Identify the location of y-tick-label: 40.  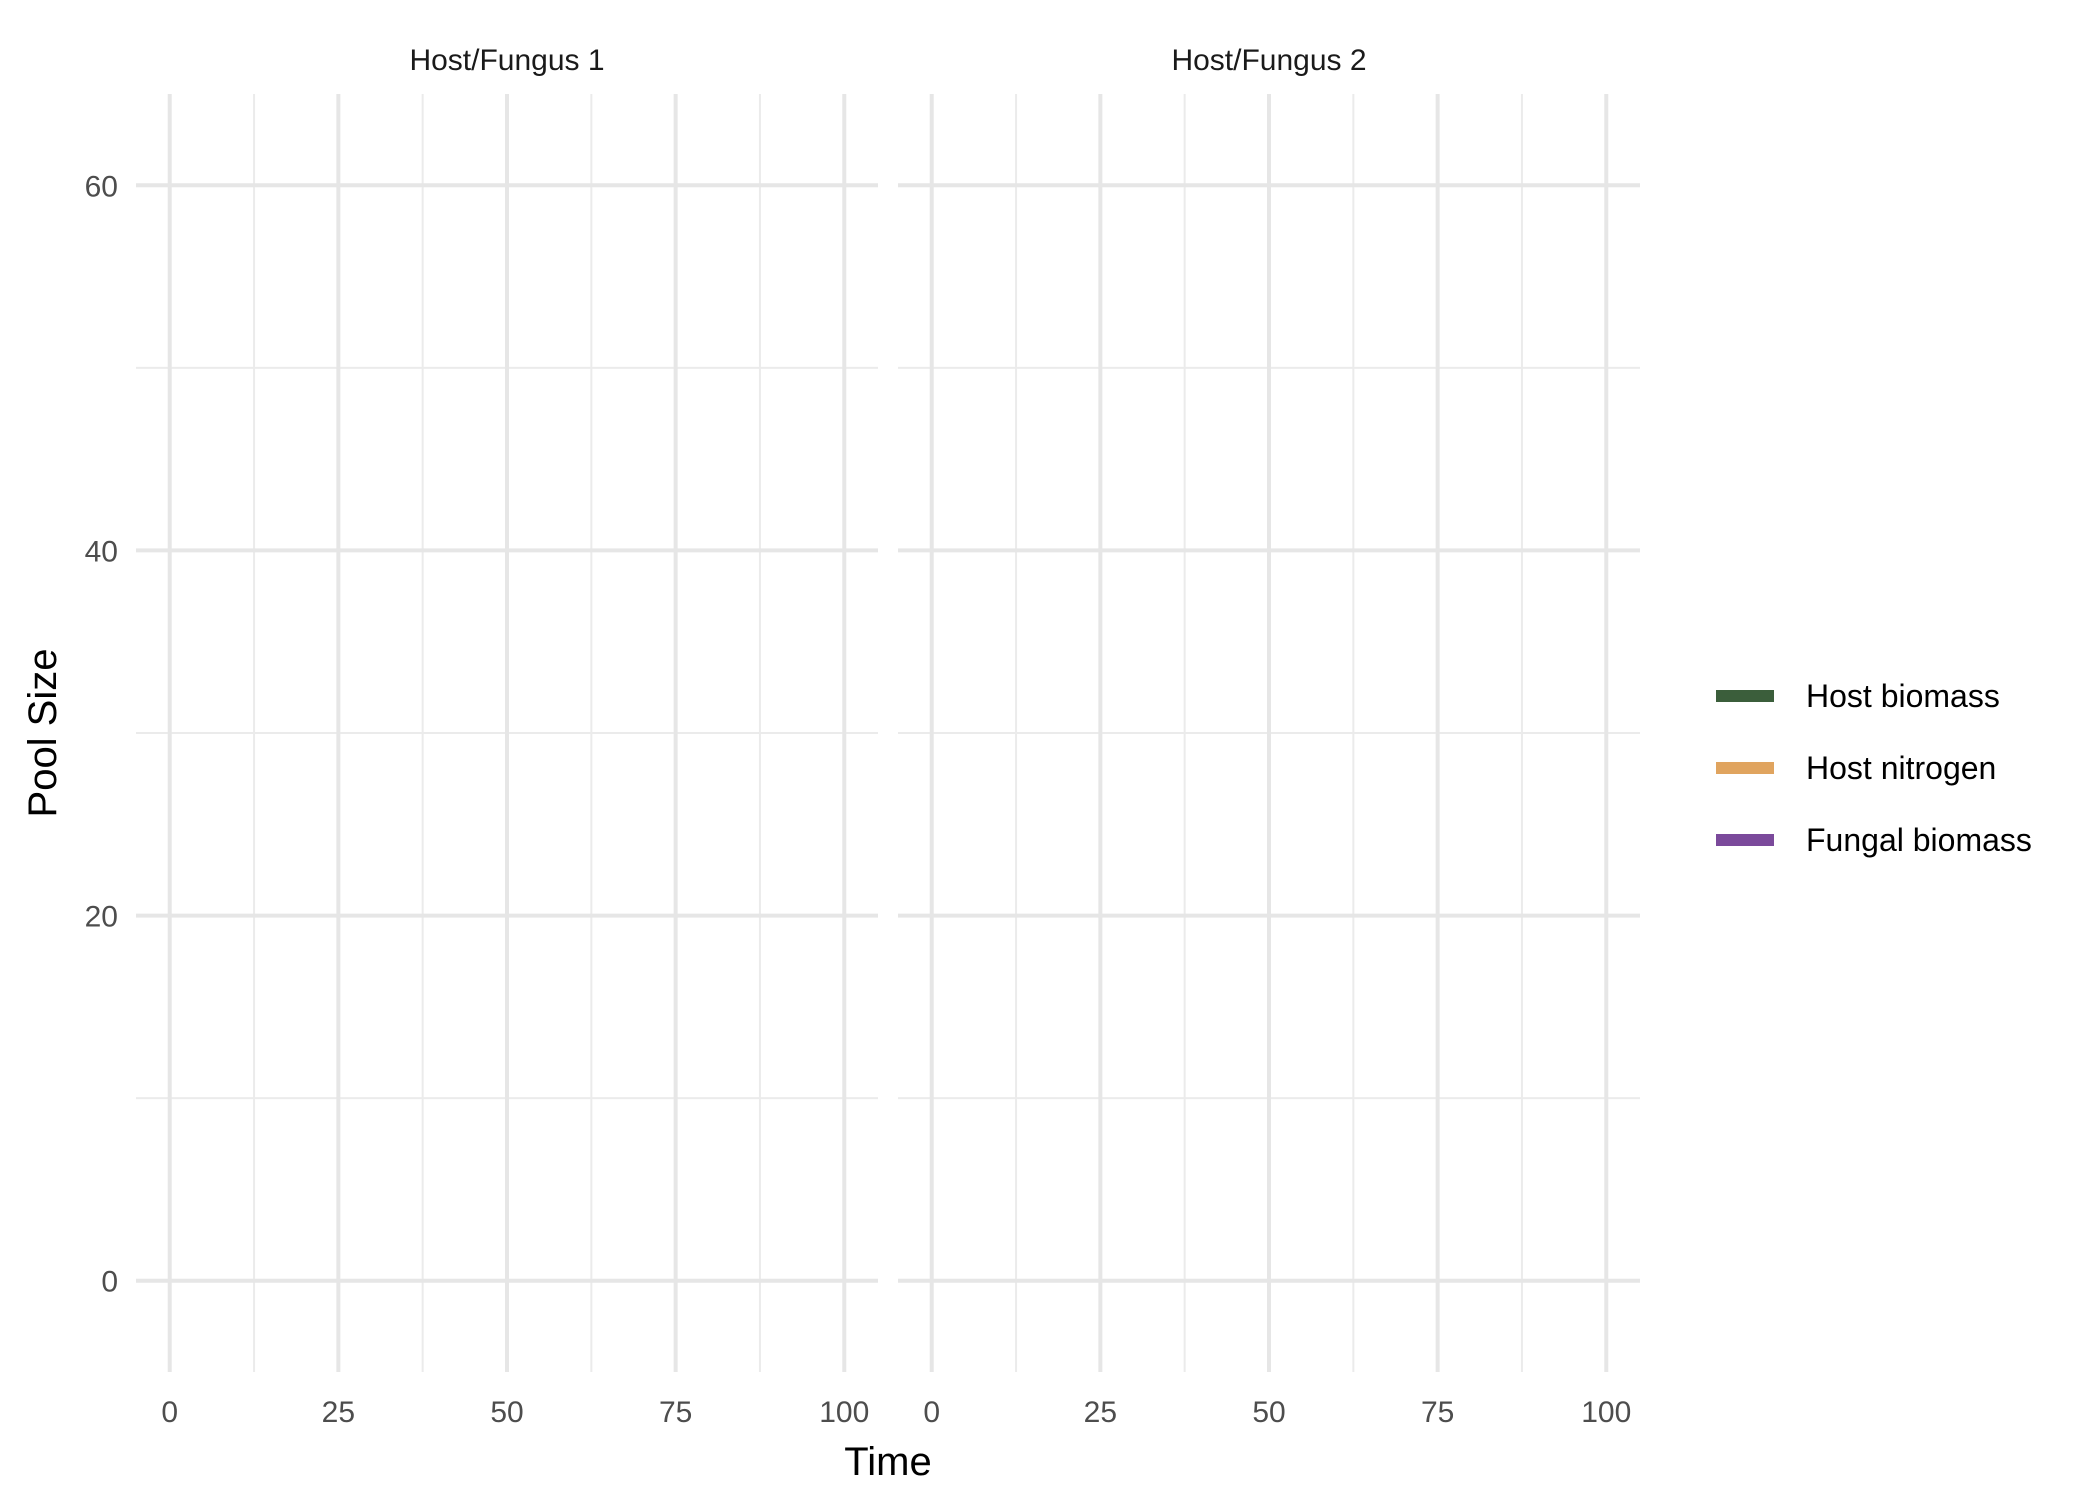
(101, 551).